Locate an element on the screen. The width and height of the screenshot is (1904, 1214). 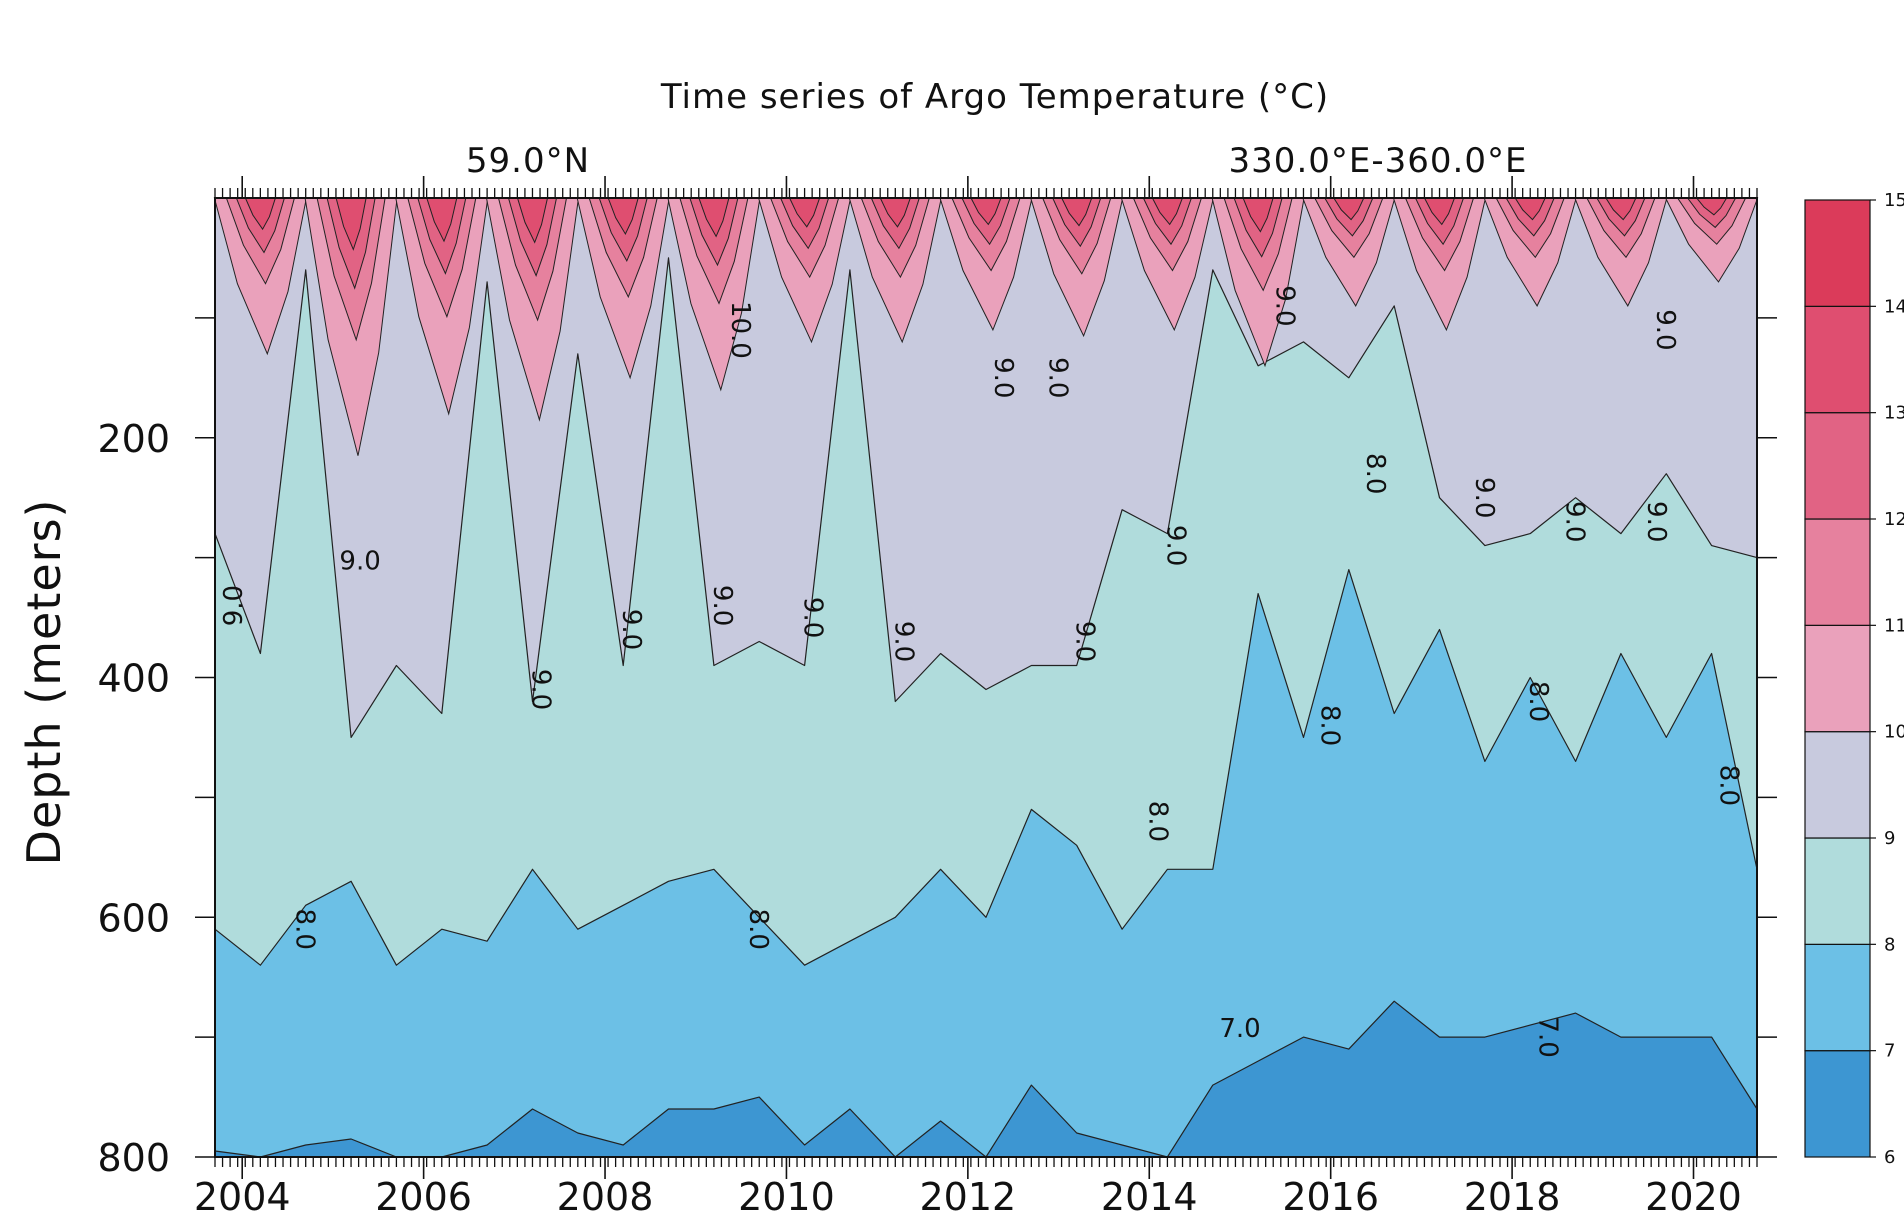
x-tick-label: 2004 is located at coordinates (242, 1194).